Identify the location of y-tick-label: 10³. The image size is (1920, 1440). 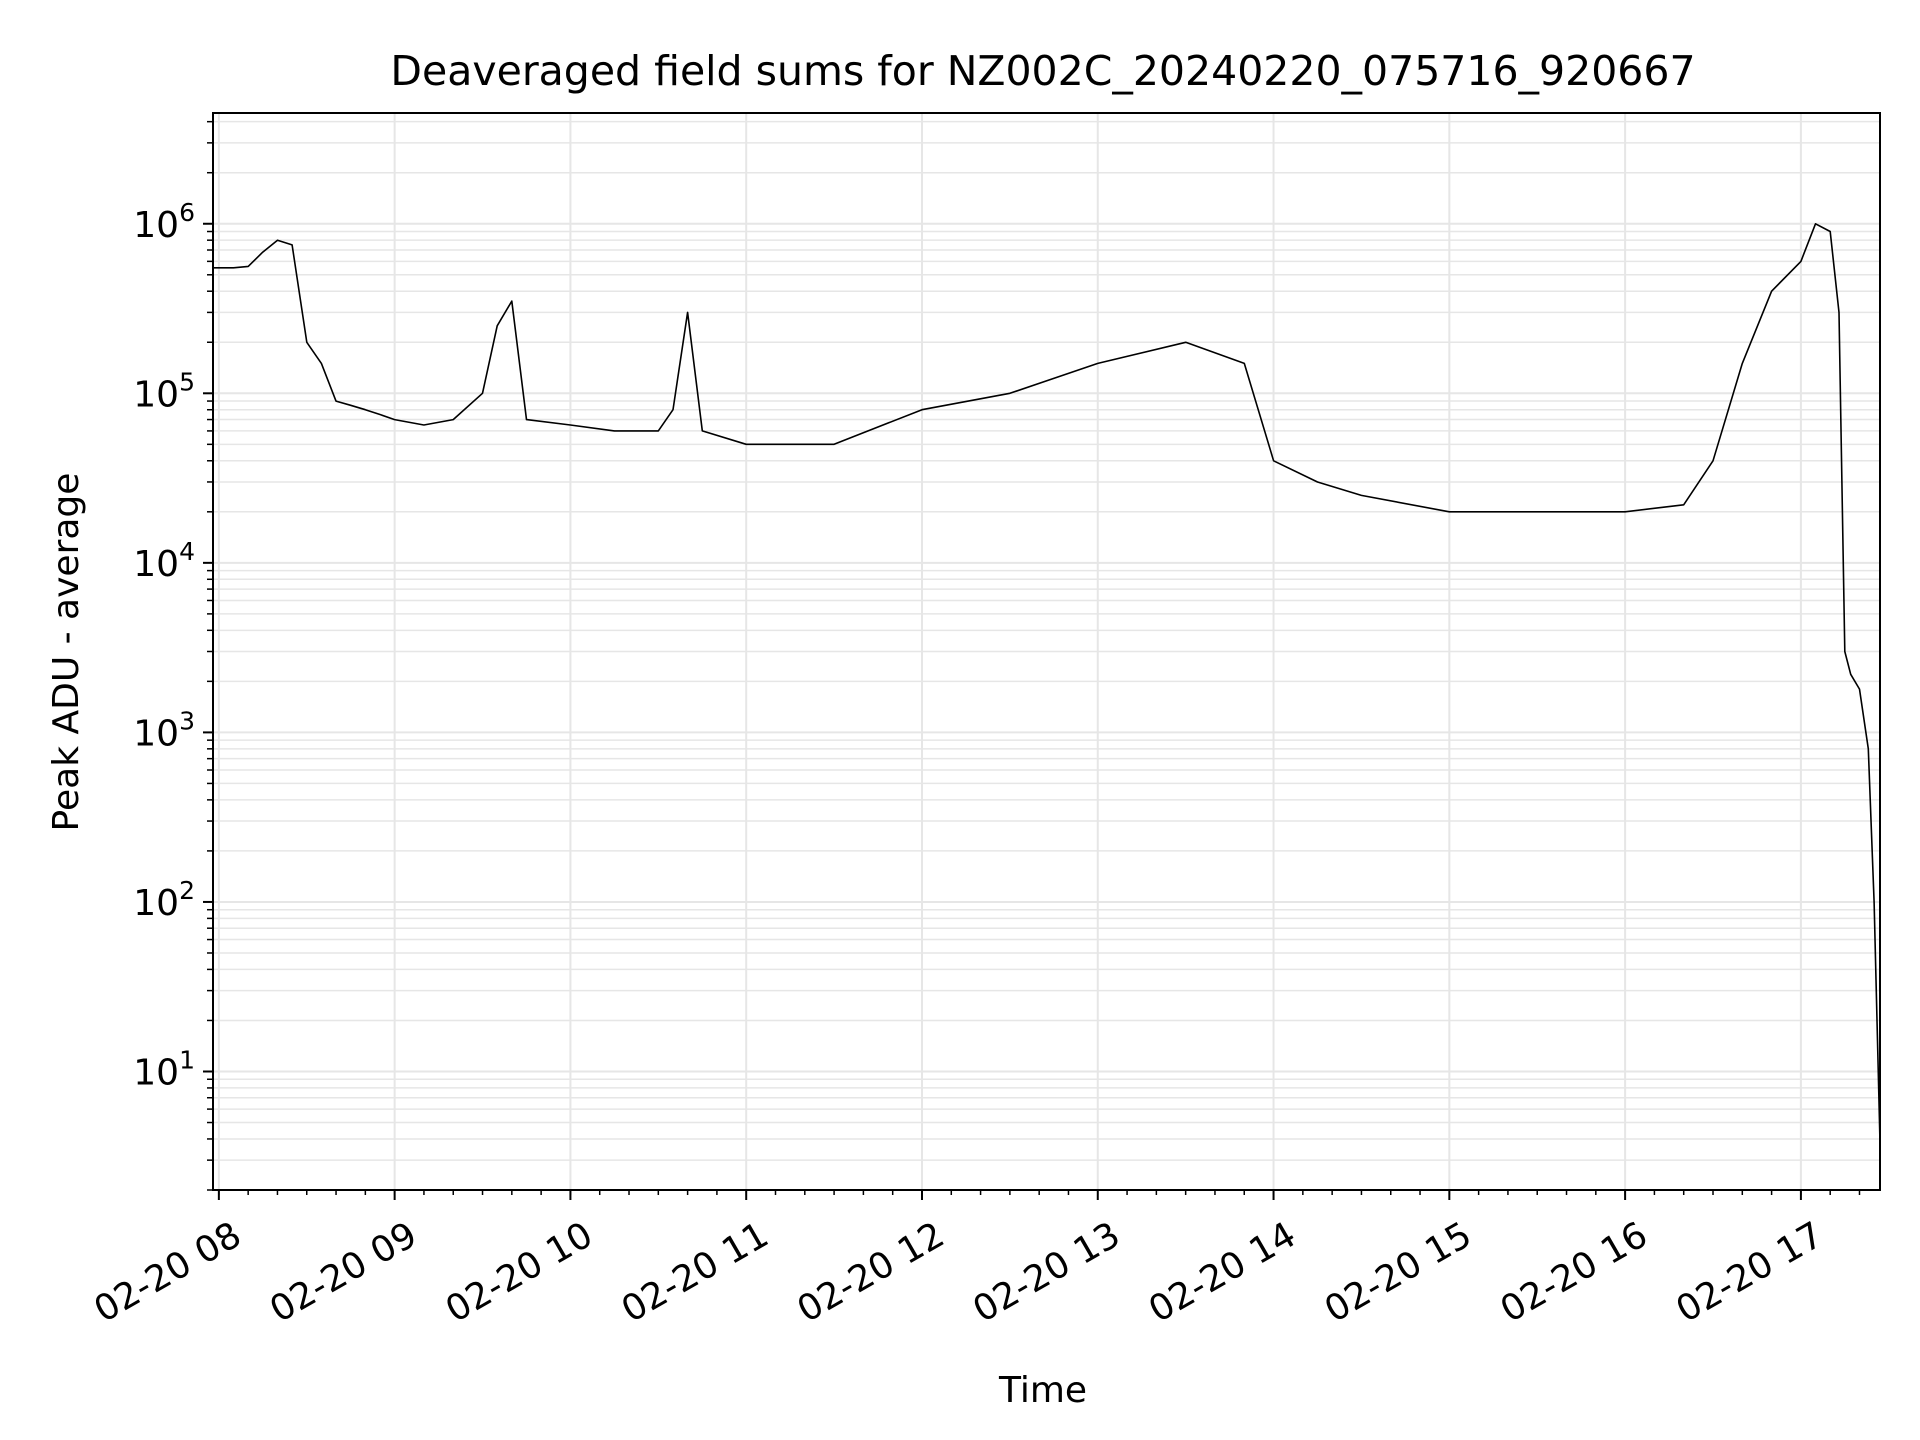
(164, 730).